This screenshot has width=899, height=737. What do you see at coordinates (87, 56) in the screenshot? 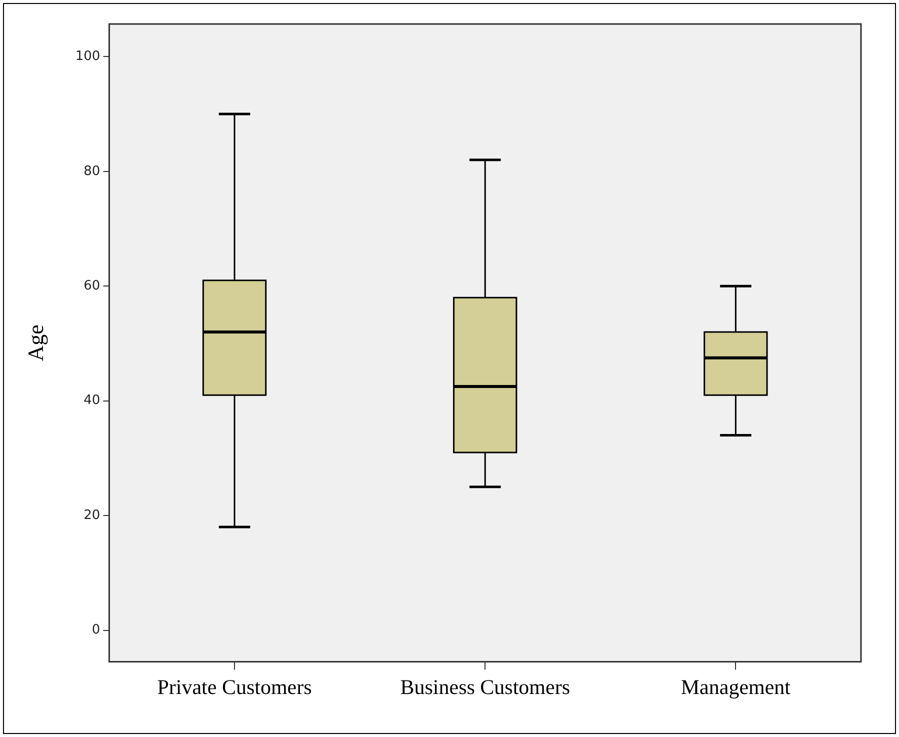
I see `y-tick-label: 100` at bounding box center [87, 56].